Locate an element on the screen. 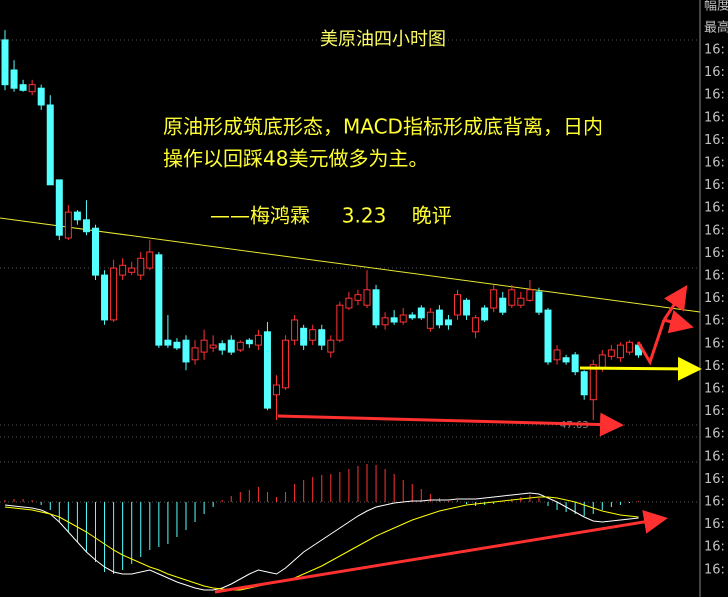 The height and width of the screenshot is (597, 728). author-note: ——梅鸿霖 3.23 晚评 is located at coordinates (331, 216).